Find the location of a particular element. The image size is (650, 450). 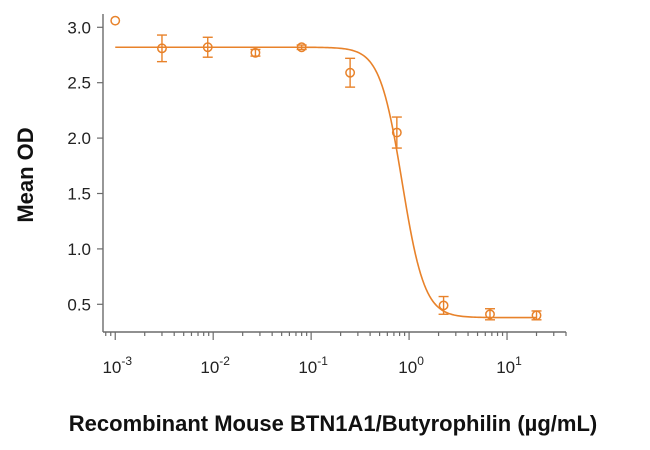

y-tick-label: 2.5 is located at coordinates (79, 83).